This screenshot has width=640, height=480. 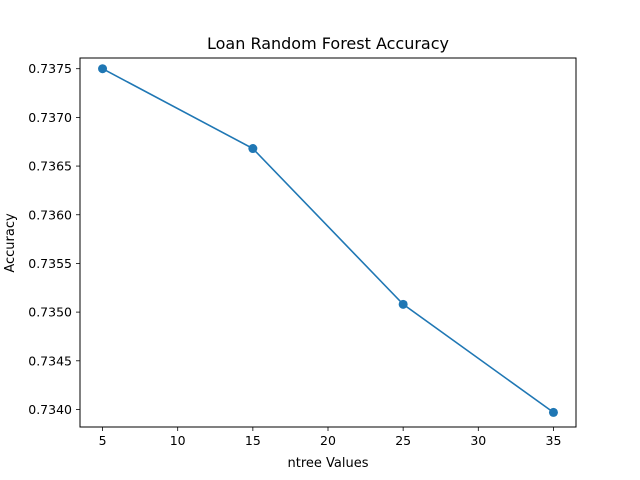 I want to click on x-tick-label: 20, so click(x=328, y=440).